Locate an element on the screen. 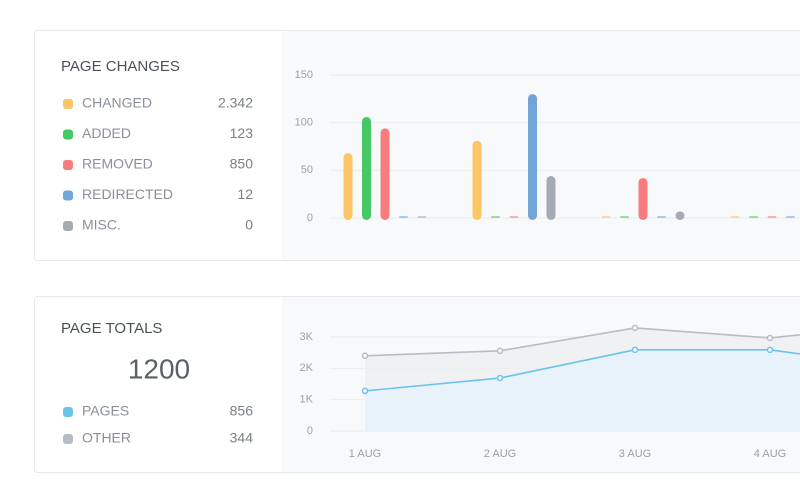  legend-value: 2.342 is located at coordinates (235, 103).